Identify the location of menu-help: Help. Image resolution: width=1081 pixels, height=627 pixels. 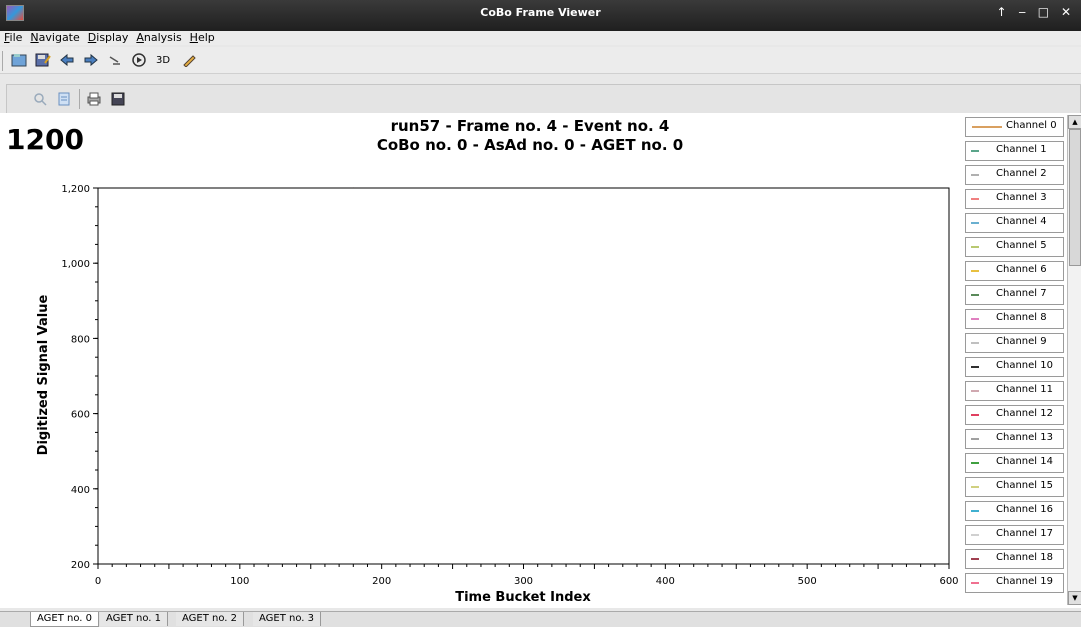
(202, 37).